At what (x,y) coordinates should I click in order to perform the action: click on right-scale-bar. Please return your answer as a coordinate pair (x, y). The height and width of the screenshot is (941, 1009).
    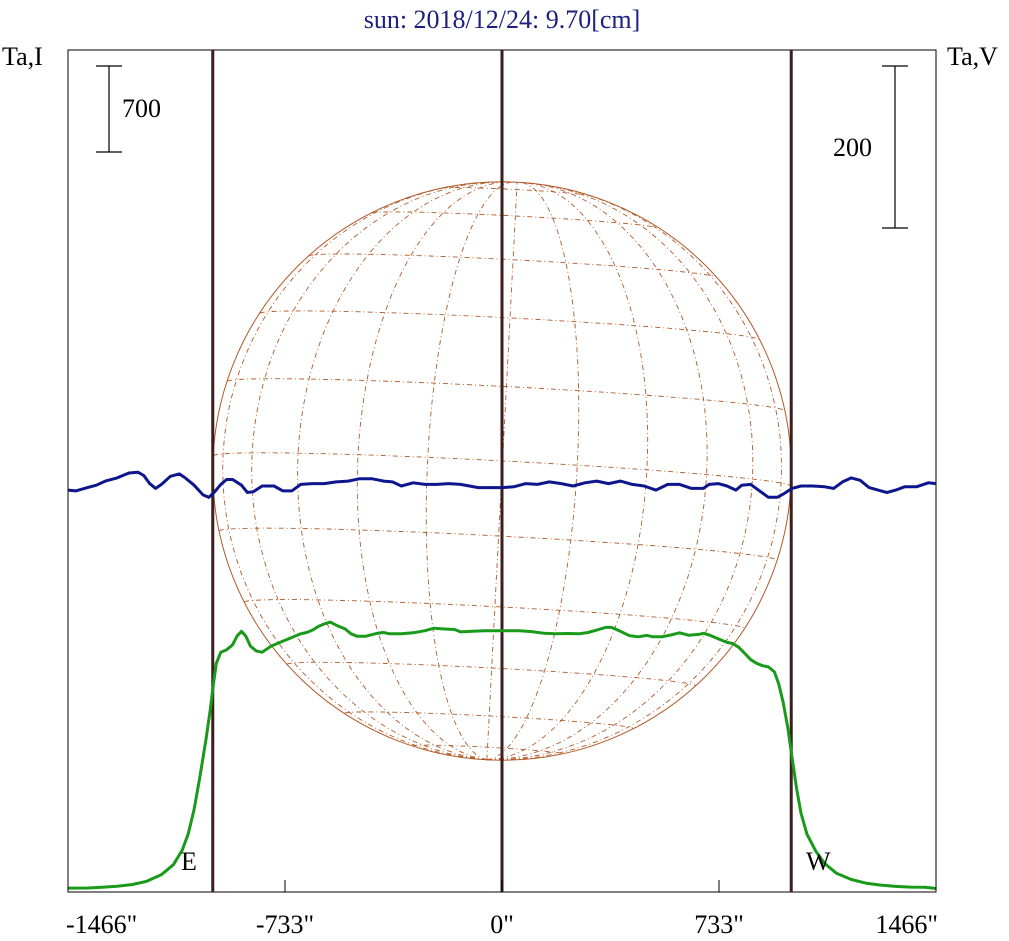
    Looking at the image, I should click on (895, 147).